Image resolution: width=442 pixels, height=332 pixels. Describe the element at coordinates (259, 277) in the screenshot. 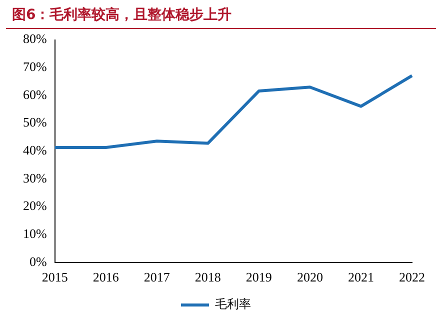

I see `x-tick-label: 2019` at that location.